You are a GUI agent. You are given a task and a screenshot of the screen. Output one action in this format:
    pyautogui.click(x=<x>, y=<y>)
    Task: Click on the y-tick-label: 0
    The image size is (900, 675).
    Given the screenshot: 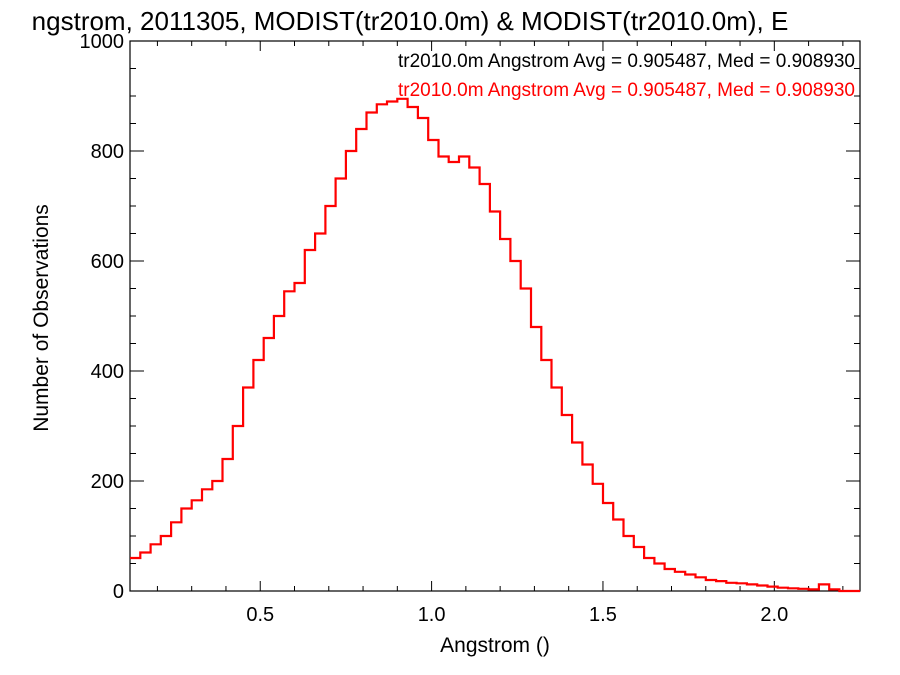 What is the action you would take?
    pyautogui.click(x=118, y=592)
    